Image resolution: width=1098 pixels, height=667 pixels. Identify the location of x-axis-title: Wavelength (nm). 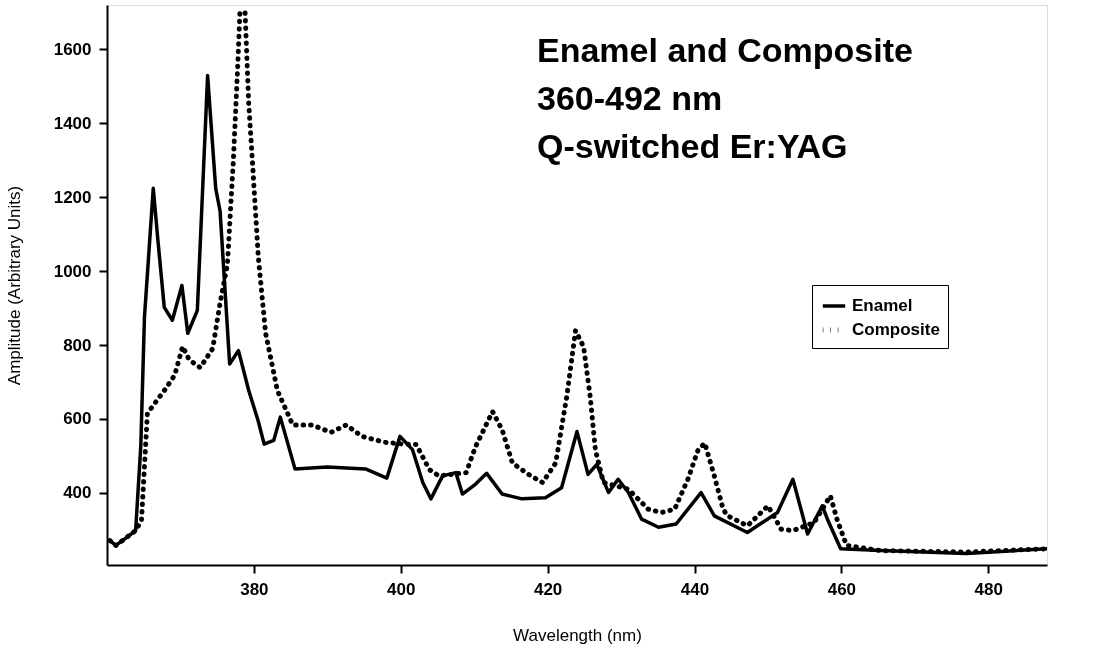
(577, 635).